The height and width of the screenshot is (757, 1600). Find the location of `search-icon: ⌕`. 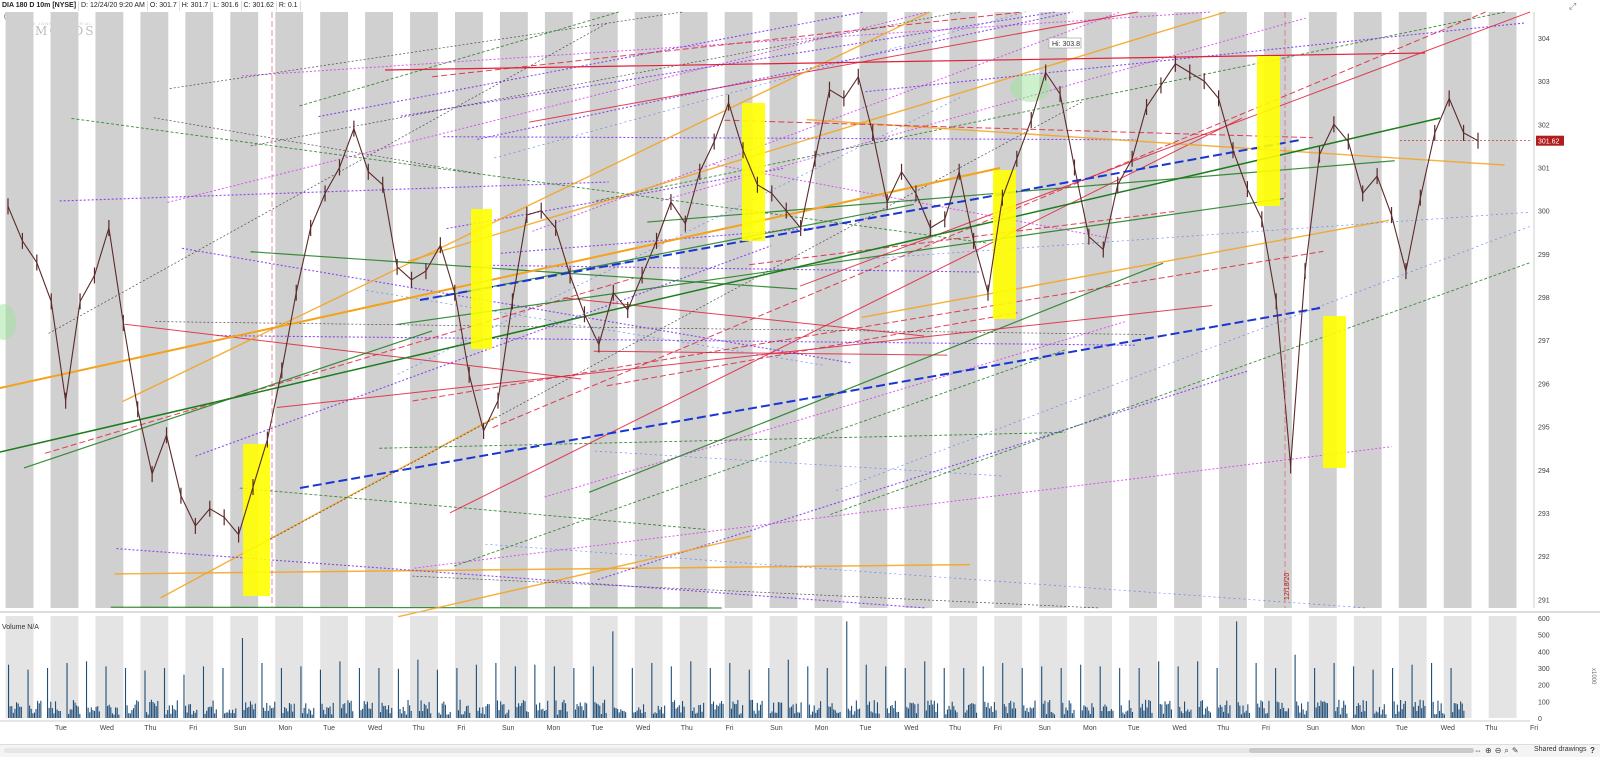

search-icon: ⌕ is located at coordinates (1506, 750).